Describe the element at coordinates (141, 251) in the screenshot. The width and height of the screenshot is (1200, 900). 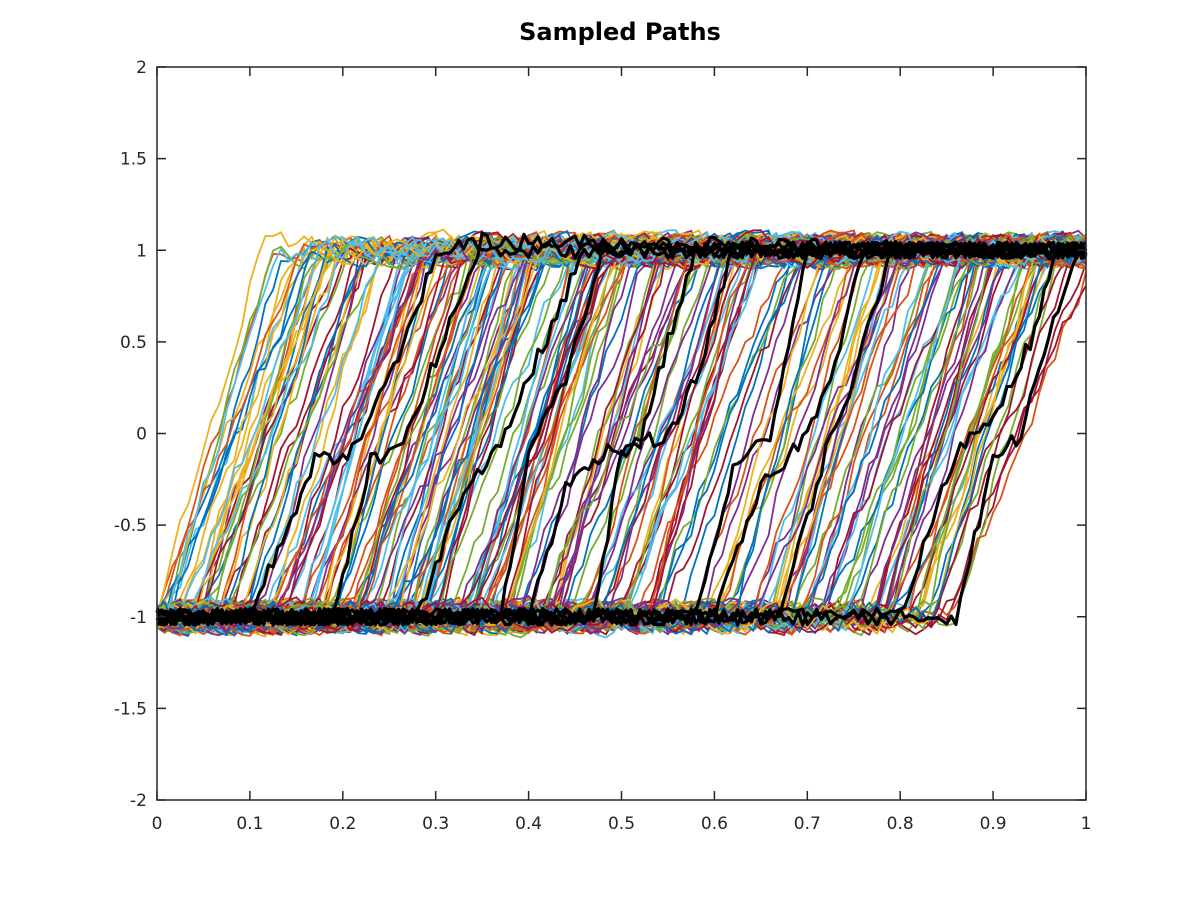
I see `y-tick-label: 1` at that location.